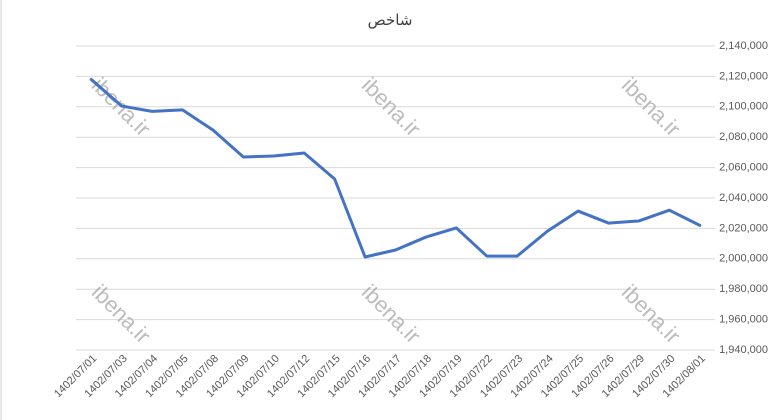 The width and height of the screenshot is (779, 420). What do you see at coordinates (743, 228) in the screenshot?
I see `y-tick-label: 2,020,000` at bounding box center [743, 228].